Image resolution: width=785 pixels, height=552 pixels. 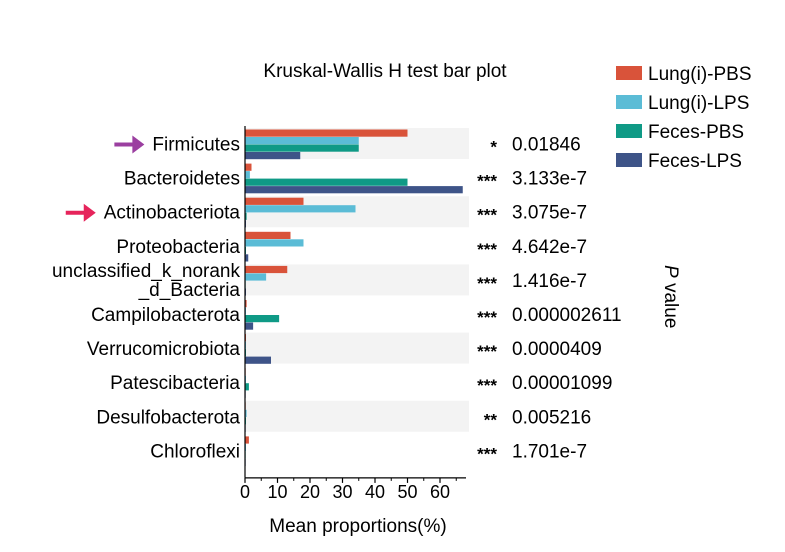 What do you see at coordinates (80, 212) in the screenshot?
I see `arrow-icon-actinobacteriota` at bounding box center [80, 212].